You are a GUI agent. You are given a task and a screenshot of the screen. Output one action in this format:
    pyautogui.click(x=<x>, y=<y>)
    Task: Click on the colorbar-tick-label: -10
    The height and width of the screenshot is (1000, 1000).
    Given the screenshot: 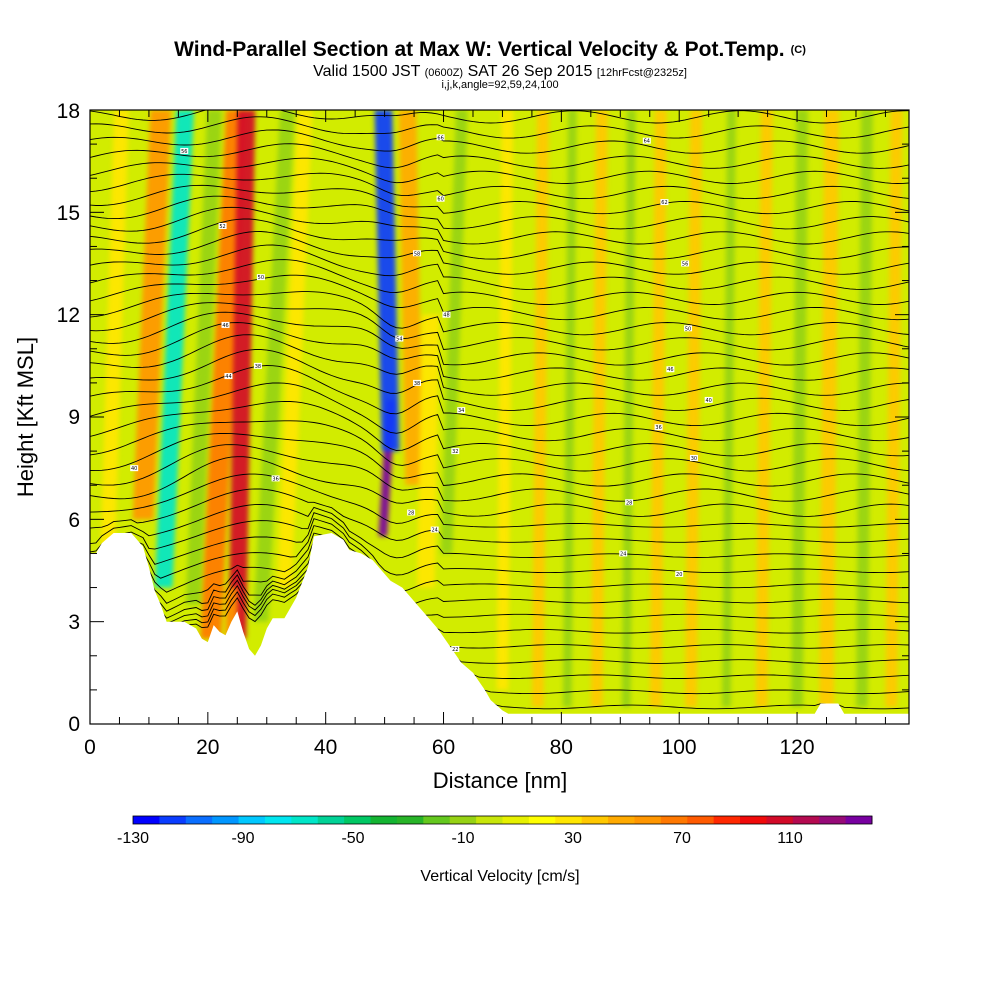 What is the action you would take?
    pyautogui.click(x=462, y=838)
    